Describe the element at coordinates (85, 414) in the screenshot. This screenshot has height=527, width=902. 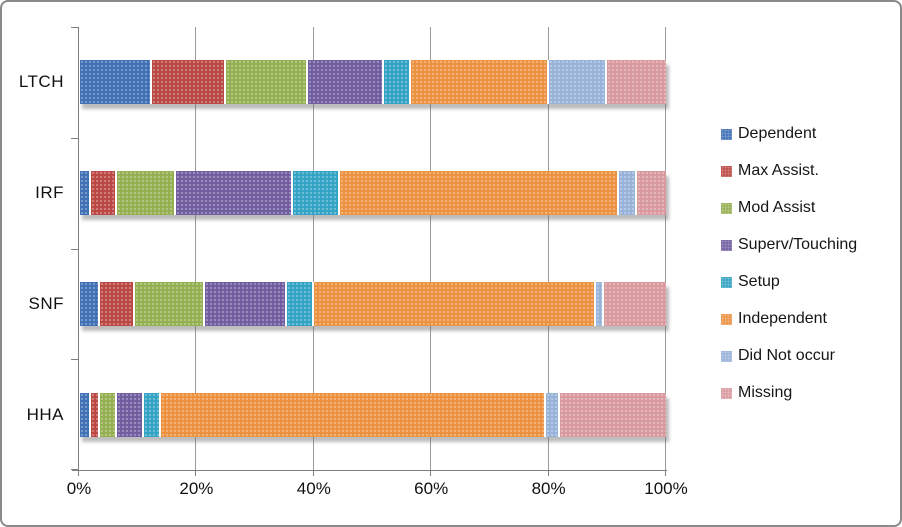
I see `segment-hha-dependent` at that location.